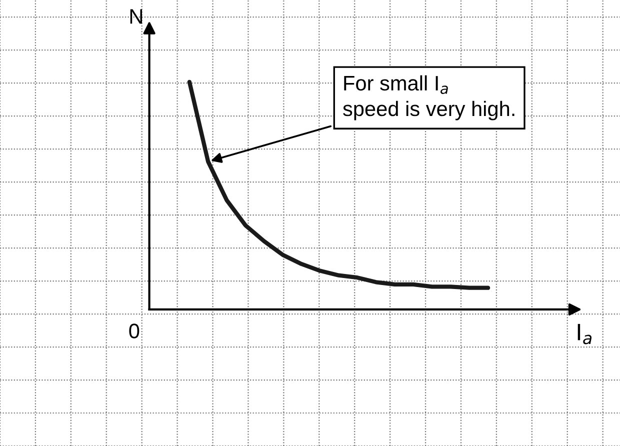 This screenshot has height=446, width=620. I want to click on annotation: For small I$_{a}$ speed is very high., so click(428, 97).